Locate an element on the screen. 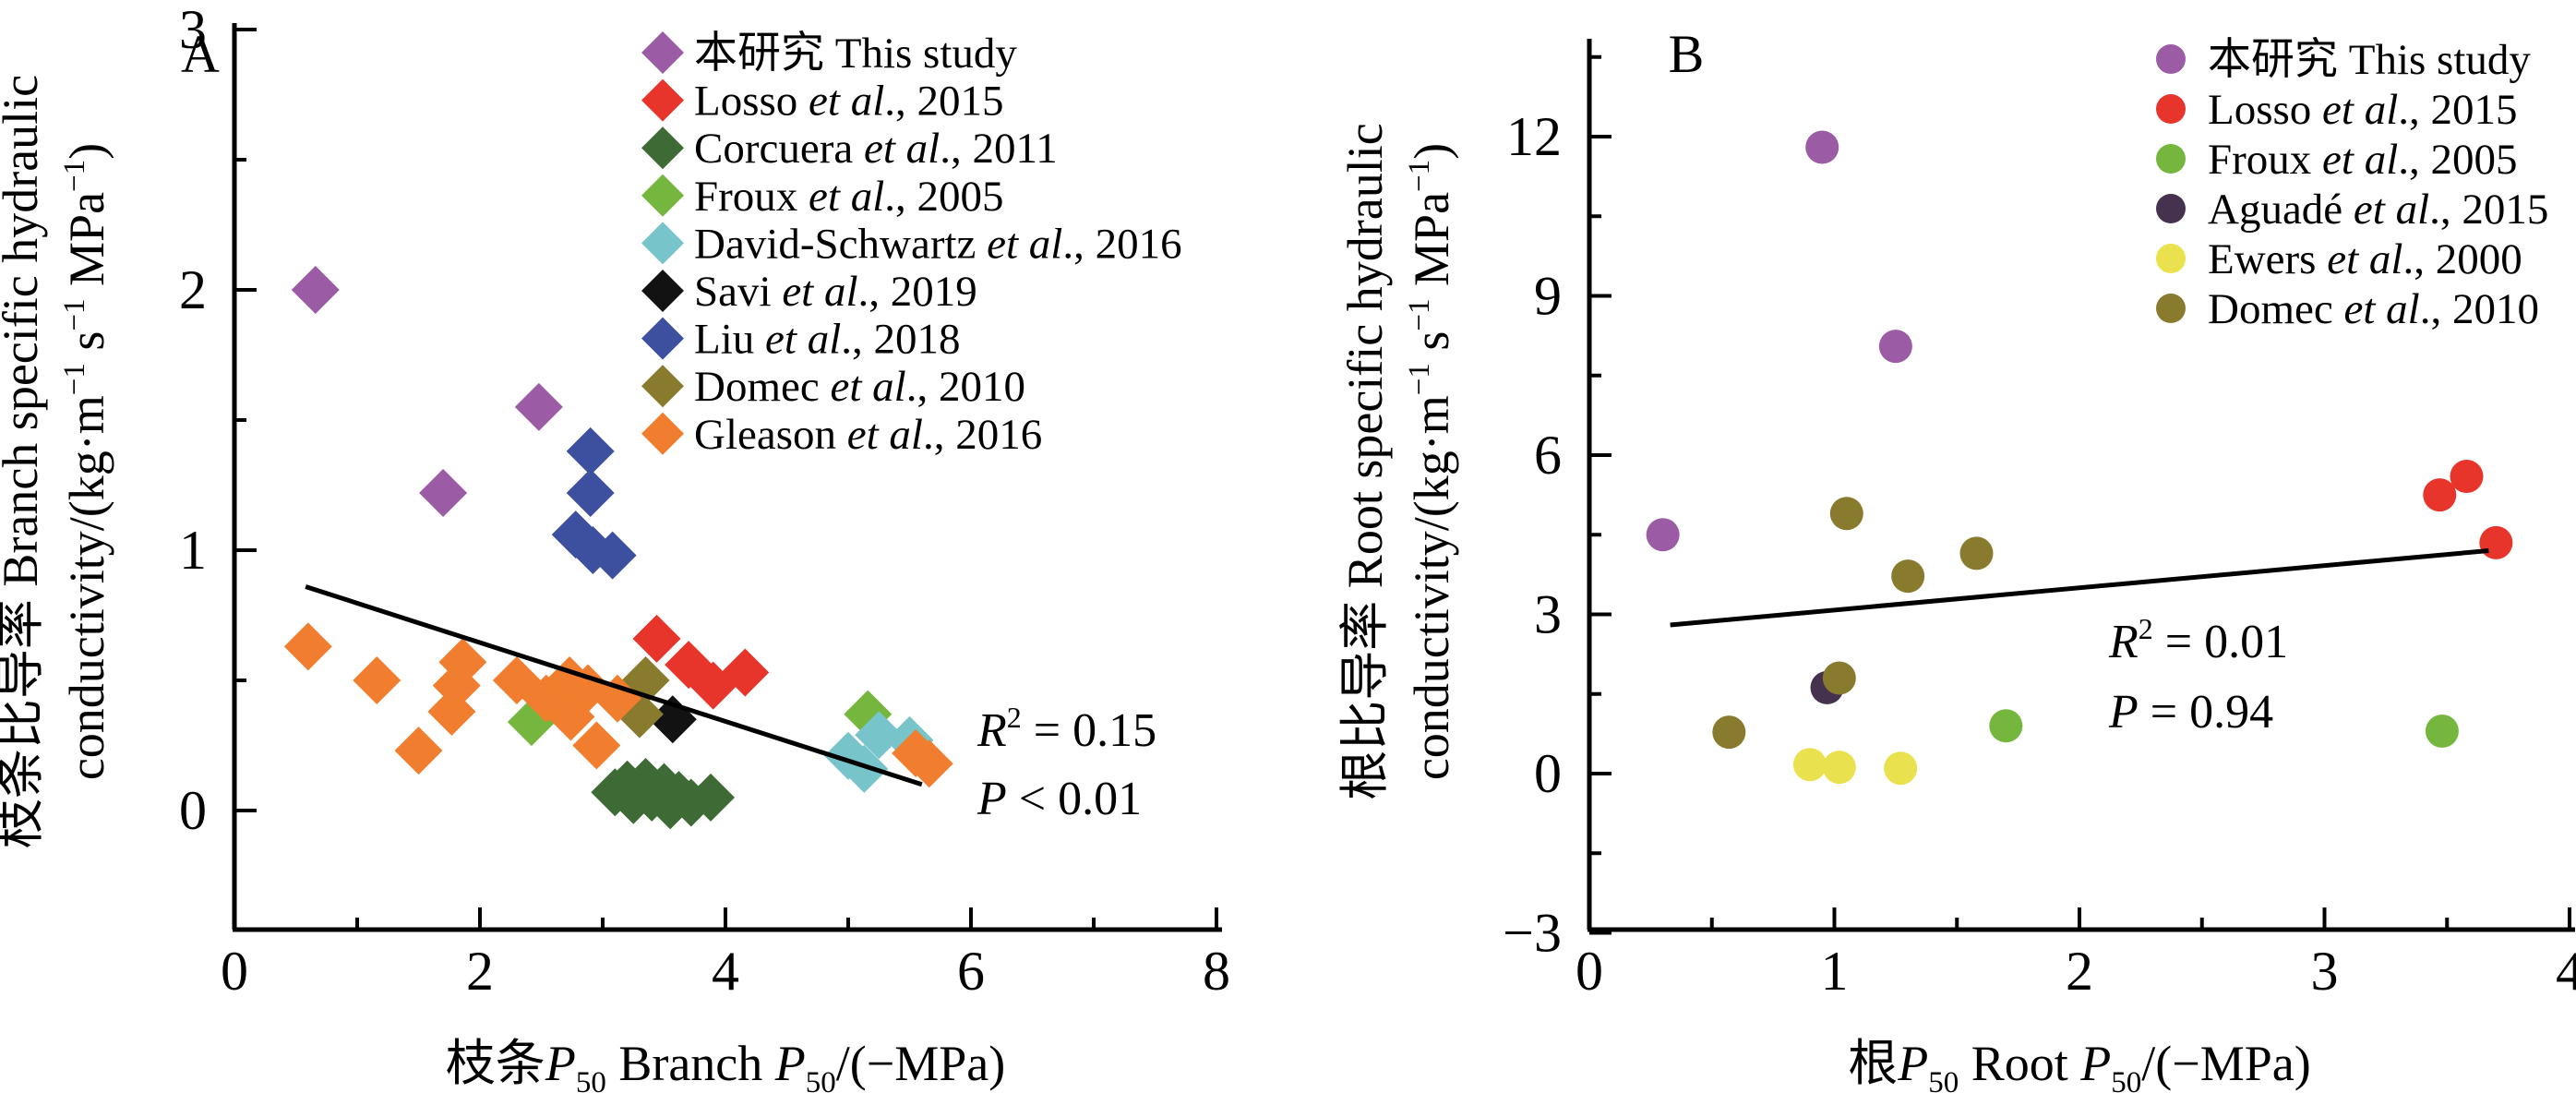 Image resolution: width=2576 pixels, height=1105 pixels. legend-label: 本研究 This study is located at coordinates (2369, 60).